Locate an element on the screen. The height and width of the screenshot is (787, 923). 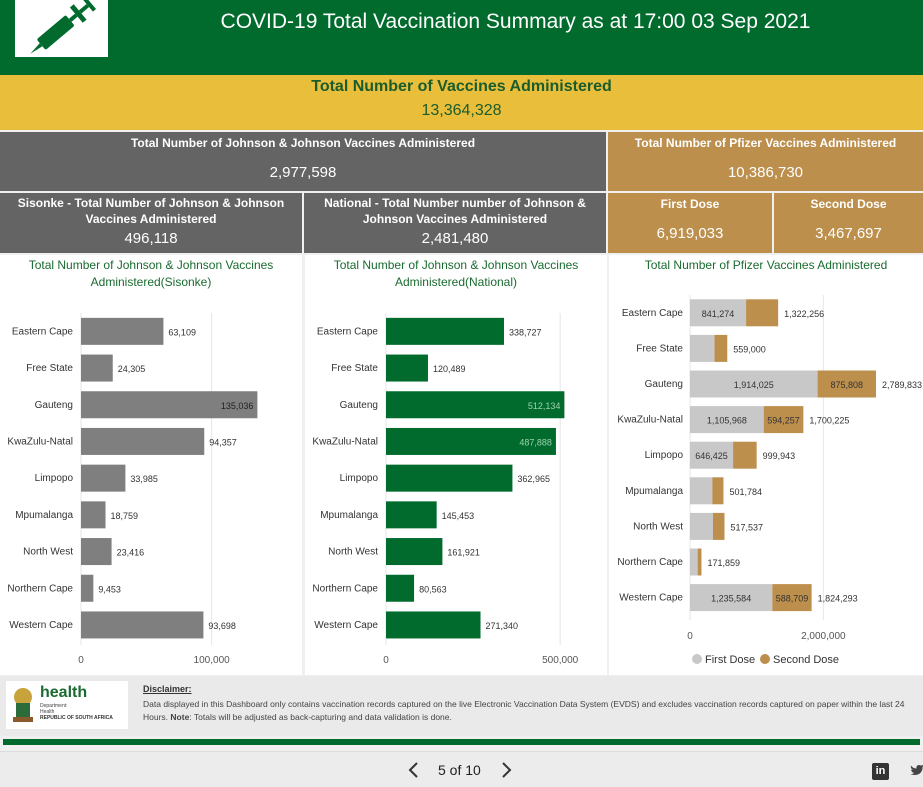
bar-first-dose-northern-cape is located at coordinates (694, 562).